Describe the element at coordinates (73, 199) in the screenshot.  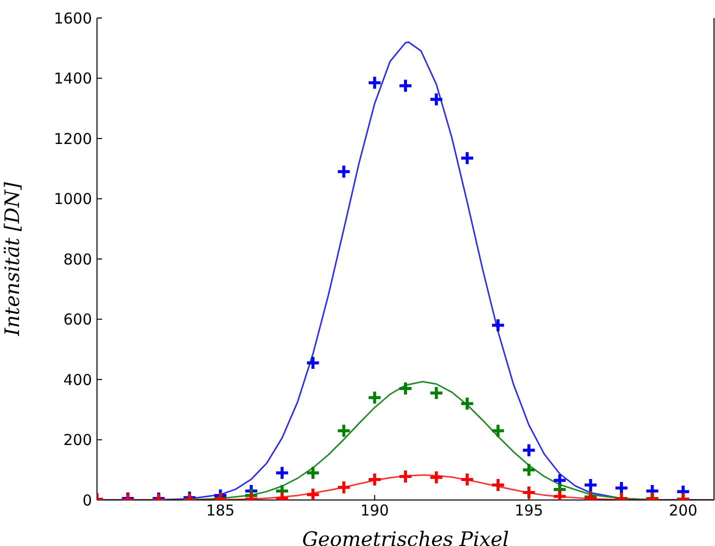
I see `y-tick-label: 1000` at that location.